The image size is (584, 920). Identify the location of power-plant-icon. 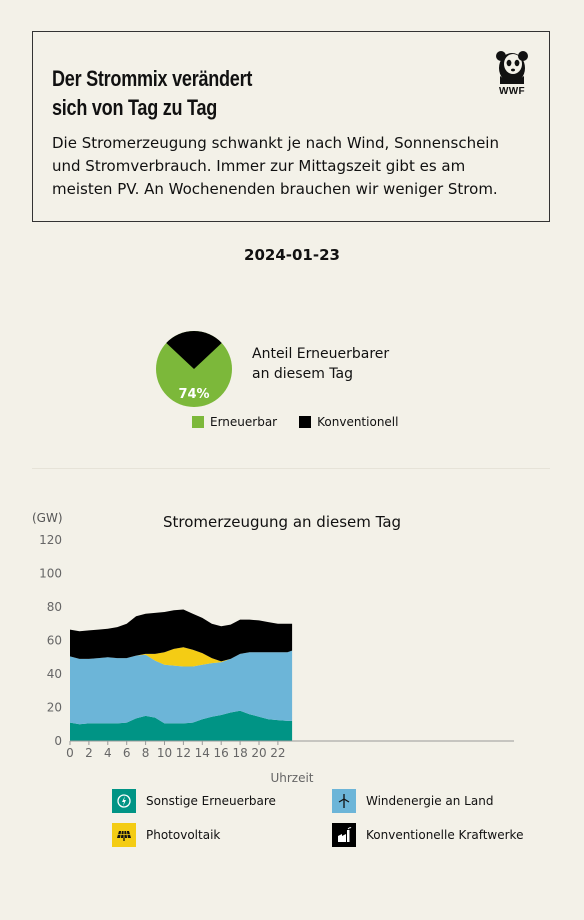
(344, 835).